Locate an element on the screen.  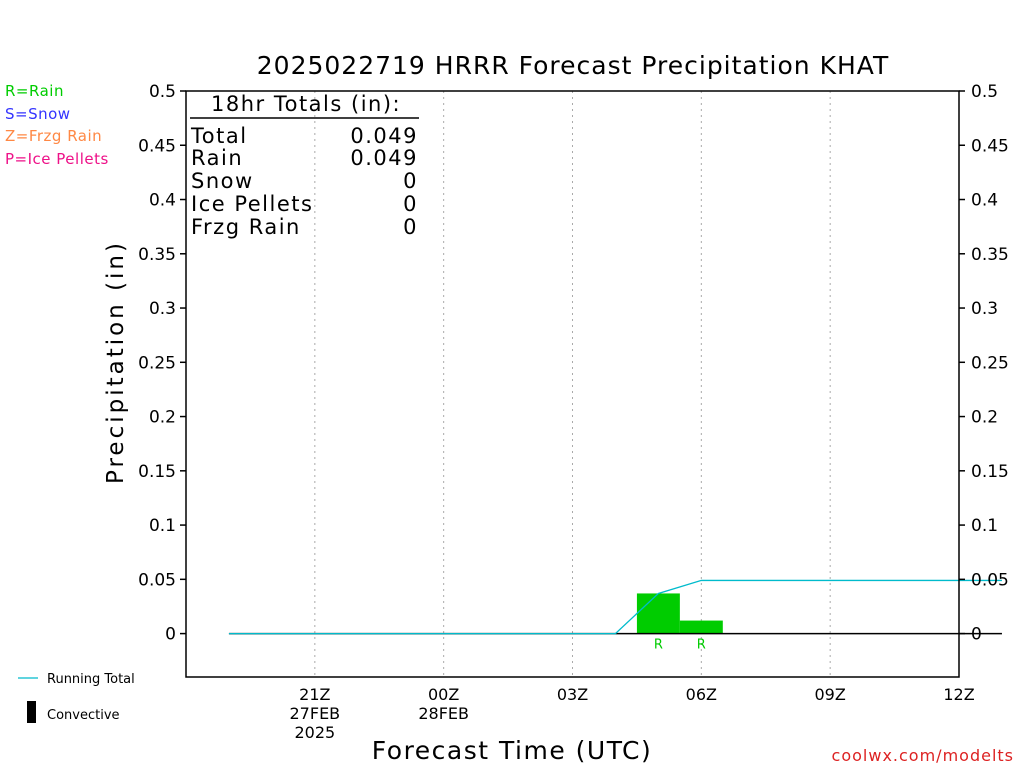
y-tick-label-right-0.45: 0.45 is located at coordinates (990, 146).